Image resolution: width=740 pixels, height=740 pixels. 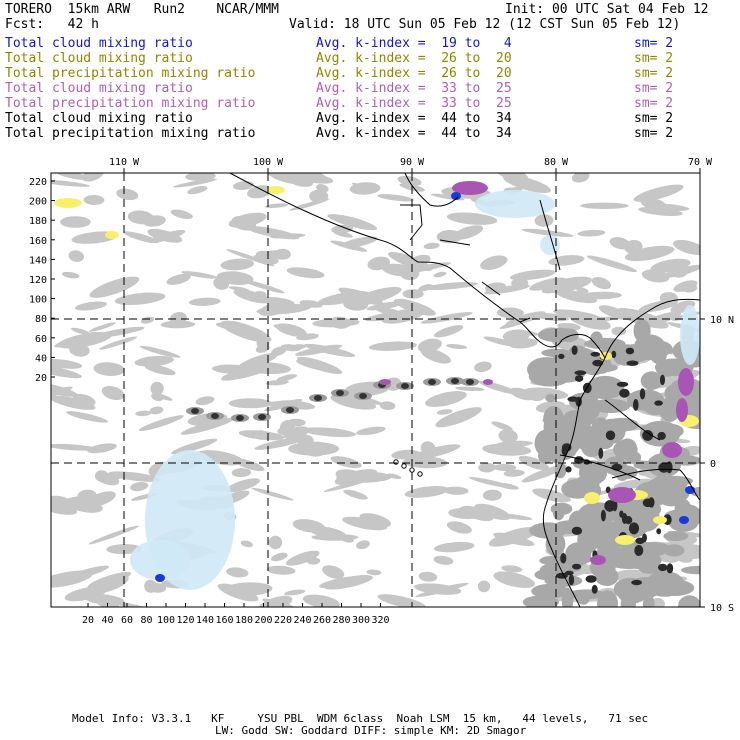 What do you see at coordinates (38, 300) in the screenshot?
I see `y-tick-label: 100` at bounding box center [38, 300].